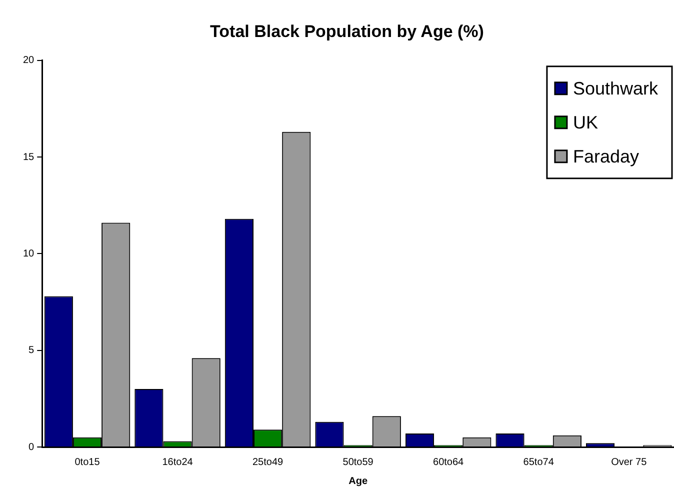 The image size is (674, 495). I want to click on y-tick-label: 5, so click(31, 350).